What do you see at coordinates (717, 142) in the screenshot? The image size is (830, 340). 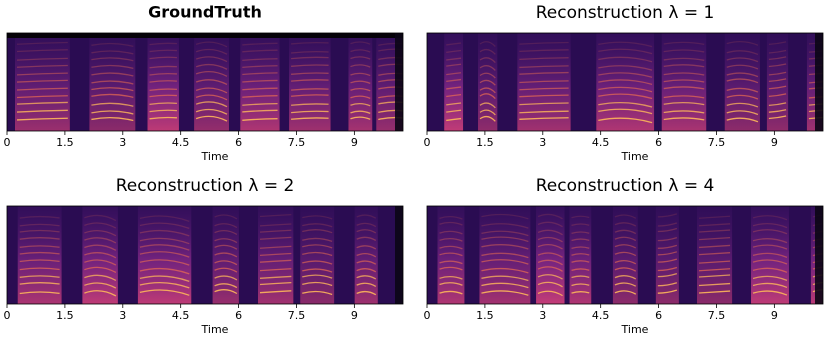 I see `x-tick-label: 7.5` at bounding box center [717, 142].